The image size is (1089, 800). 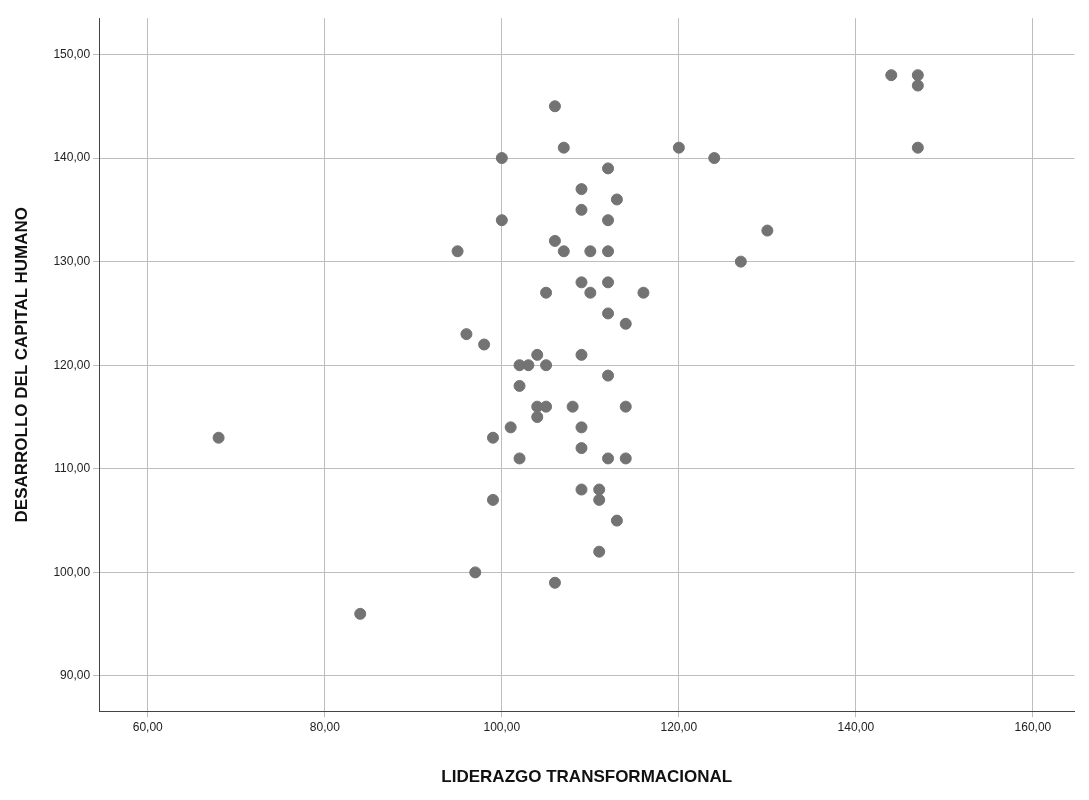 What do you see at coordinates (1033, 726) in the screenshot?
I see `x-tick-label: 160,00` at bounding box center [1033, 726].